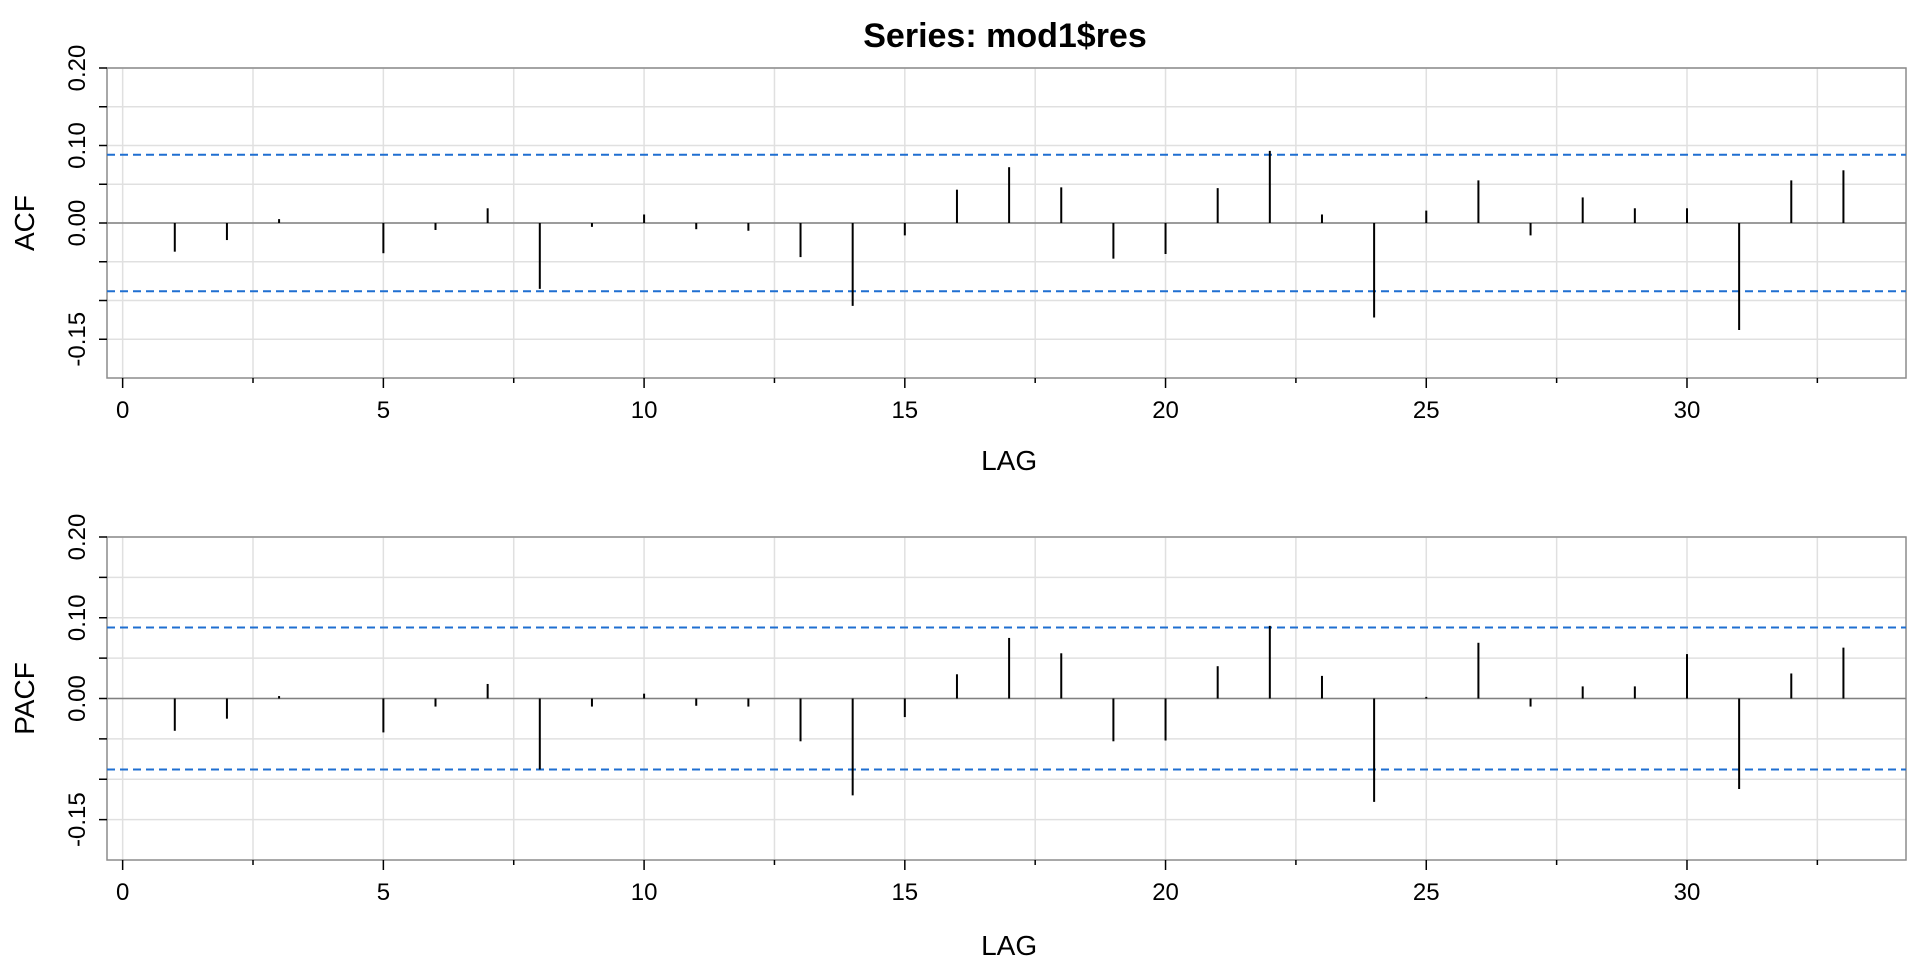 The width and height of the screenshot is (1920, 960). Describe the element at coordinates (24, 698) in the screenshot. I see `y-axis-label: PACF` at that location.